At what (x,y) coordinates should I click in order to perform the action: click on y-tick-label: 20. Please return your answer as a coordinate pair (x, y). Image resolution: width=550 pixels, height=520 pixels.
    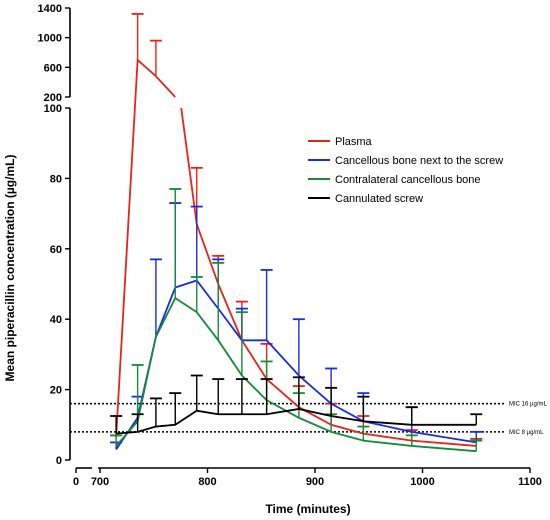
    Looking at the image, I should click on (56, 391).